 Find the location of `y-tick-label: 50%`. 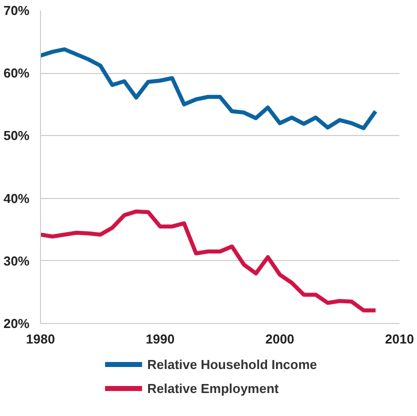

y-tick-label: 50% is located at coordinates (16, 136).